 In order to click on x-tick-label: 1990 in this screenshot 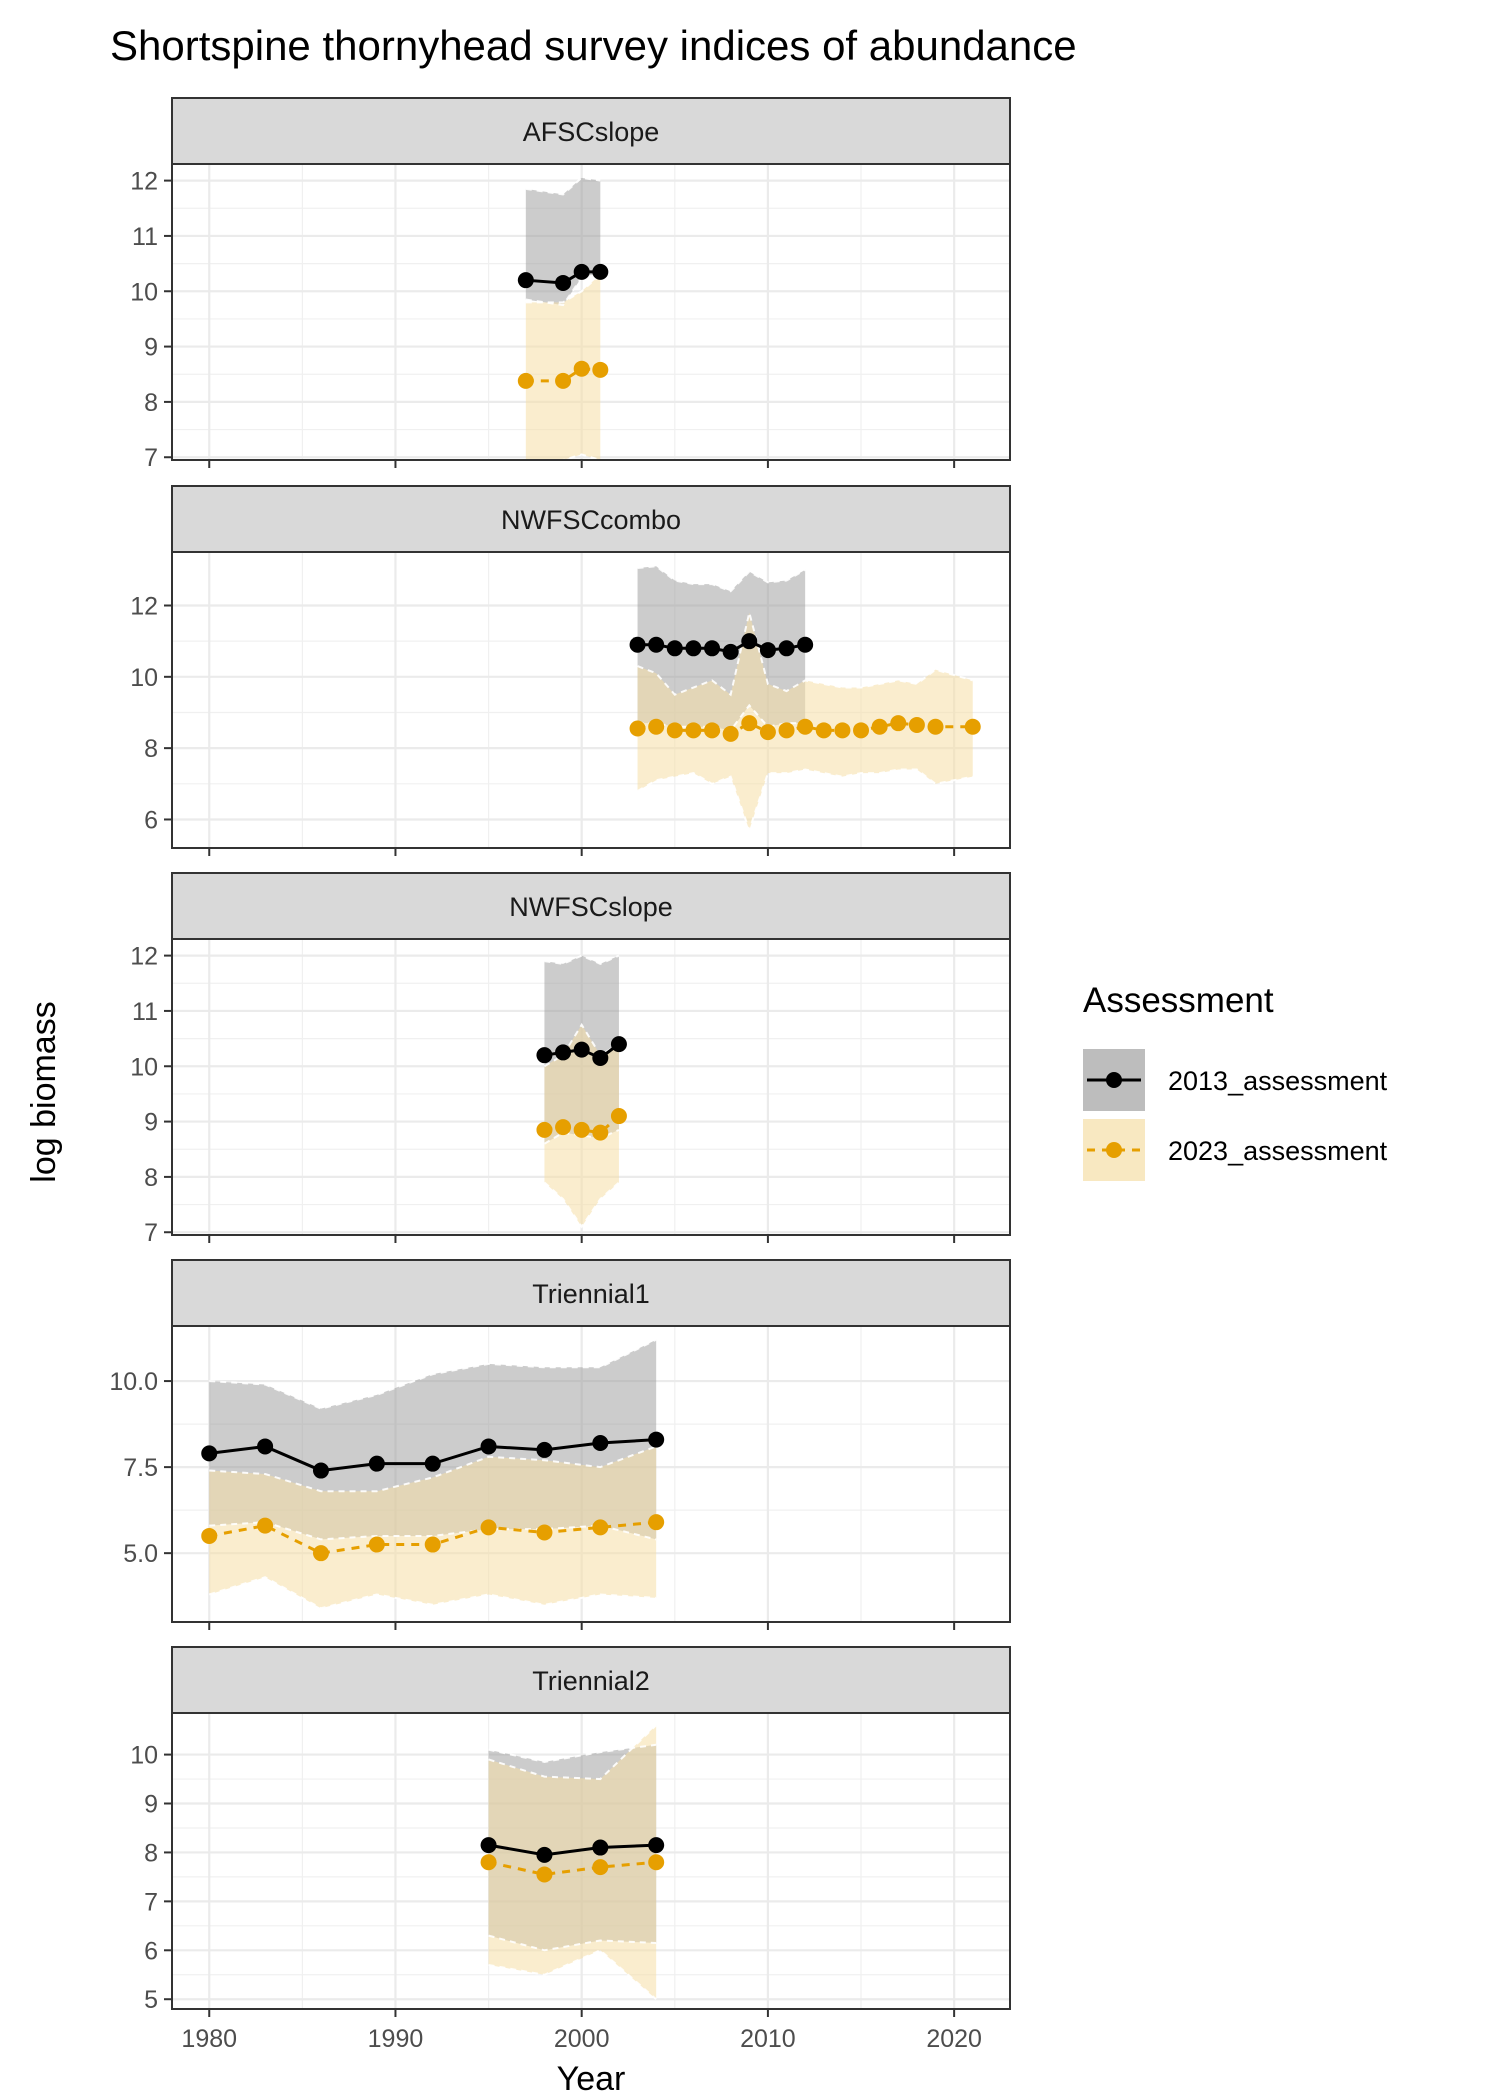, I will do `click(396, 2039)`.